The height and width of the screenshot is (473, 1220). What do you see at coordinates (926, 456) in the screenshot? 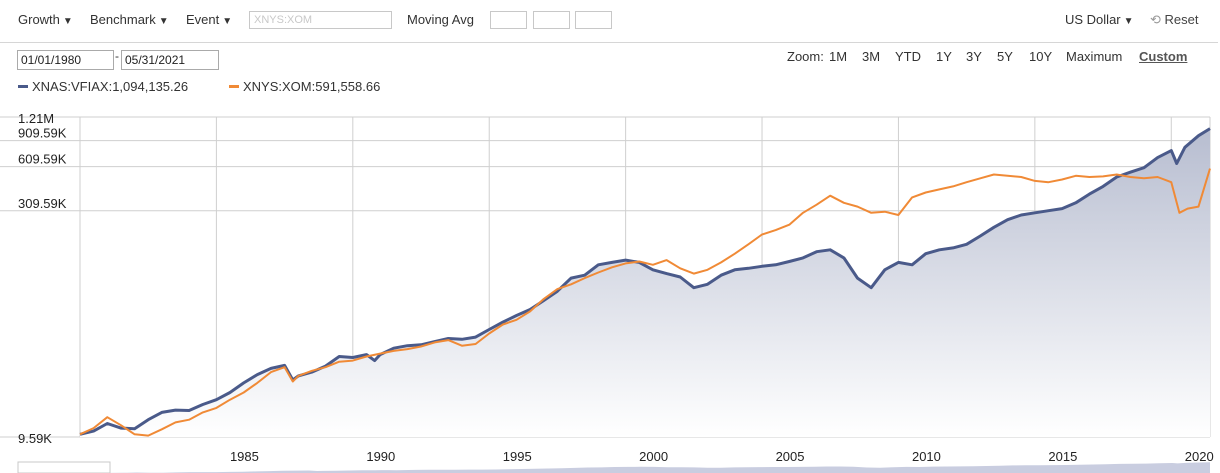
I see `x-tick-label: 2010` at bounding box center [926, 456].